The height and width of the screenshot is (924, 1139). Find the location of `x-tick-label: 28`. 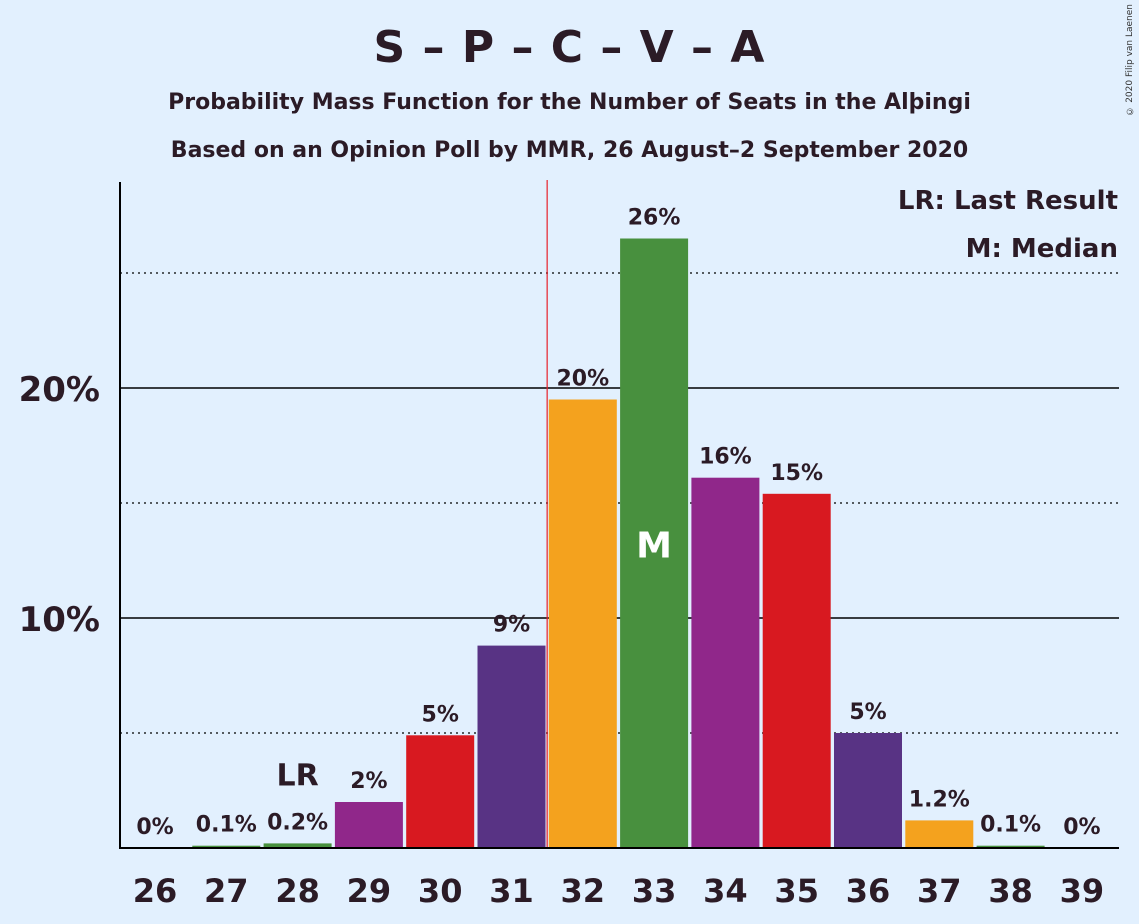

x-tick-label: 28 is located at coordinates (297, 891).